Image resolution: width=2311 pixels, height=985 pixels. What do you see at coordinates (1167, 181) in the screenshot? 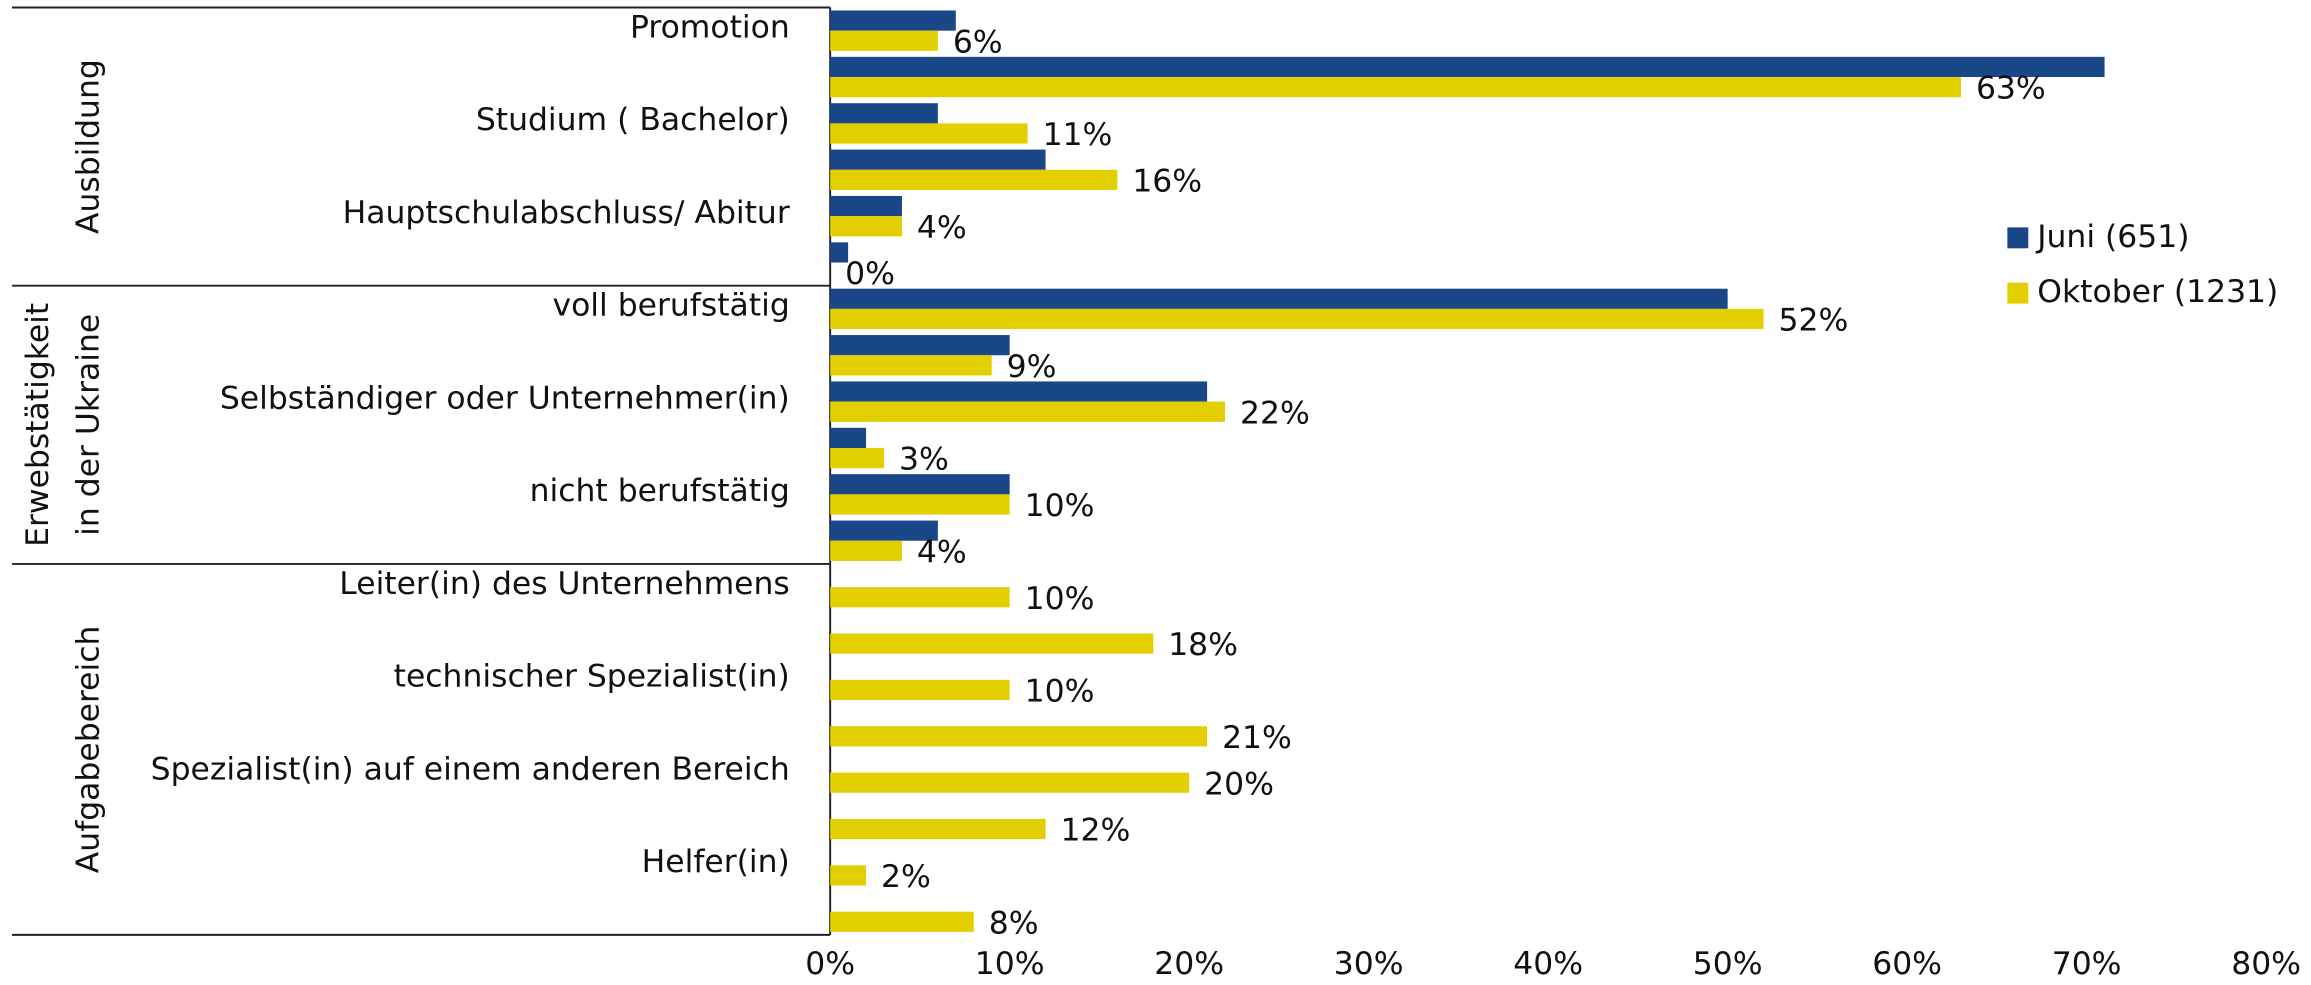
I see `value-label: 16%` at bounding box center [1167, 181].